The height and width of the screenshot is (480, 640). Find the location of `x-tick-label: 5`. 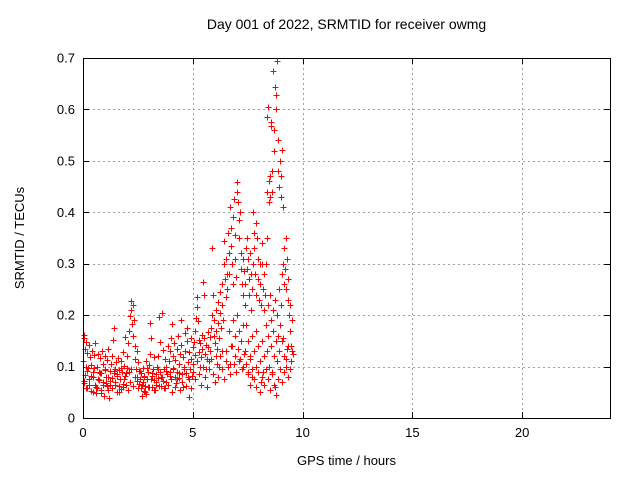

x-tick-label: 5 is located at coordinates (192, 432).